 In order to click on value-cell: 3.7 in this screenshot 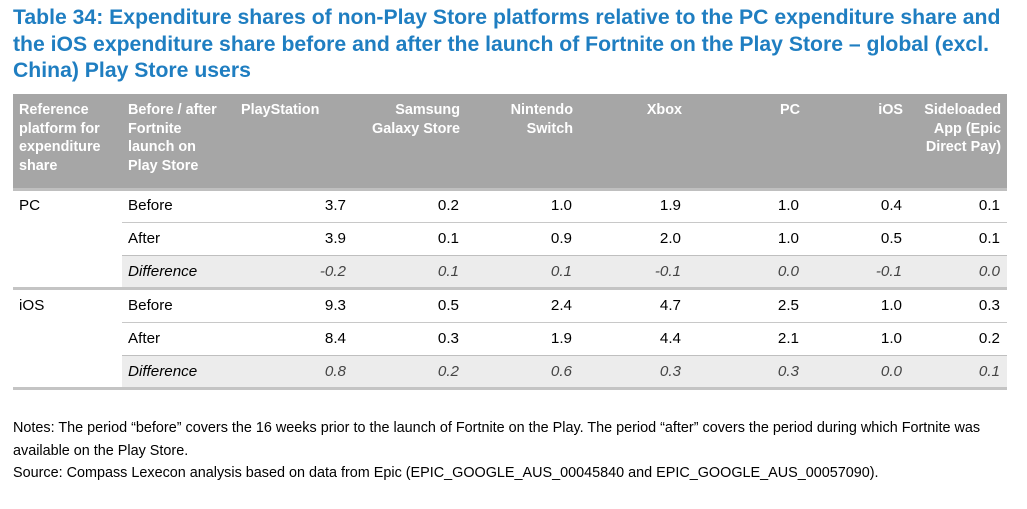, I will do `click(294, 205)`.